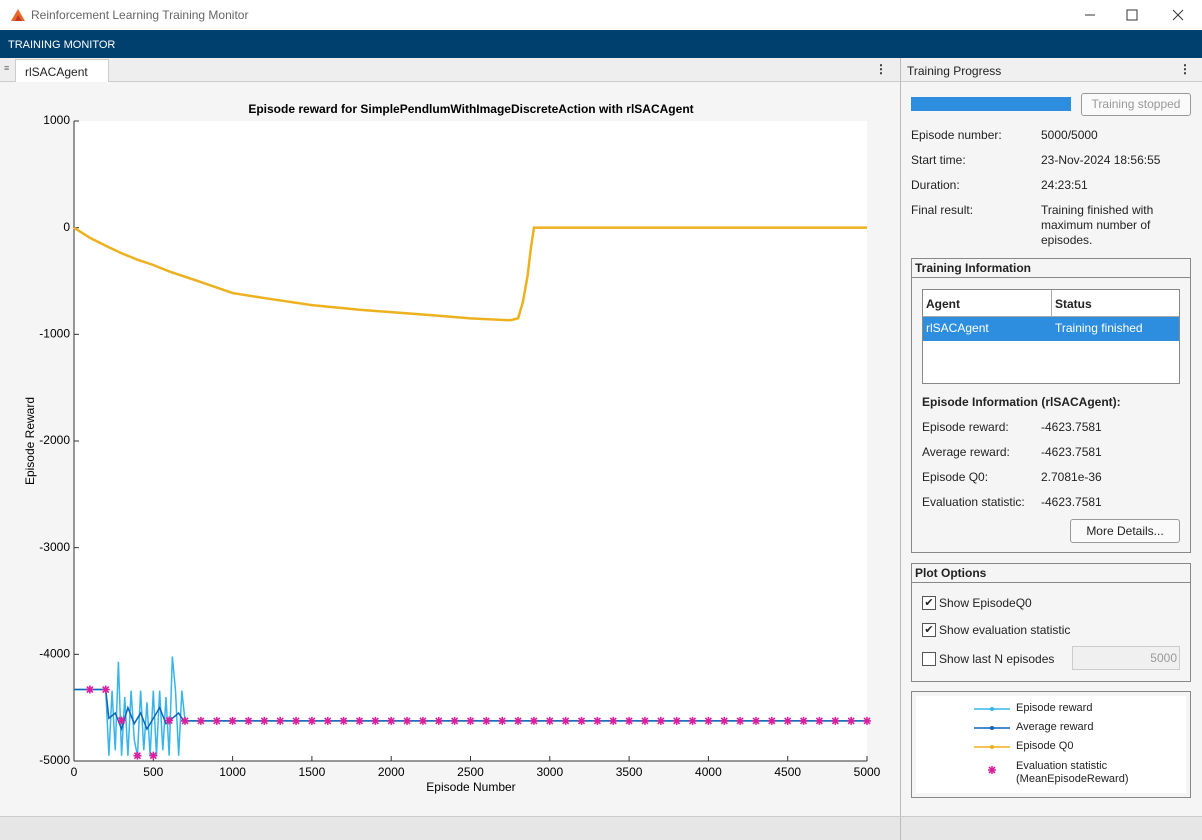 This screenshot has width=1202, height=840. I want to click on window-controls, so click(1136, 15).